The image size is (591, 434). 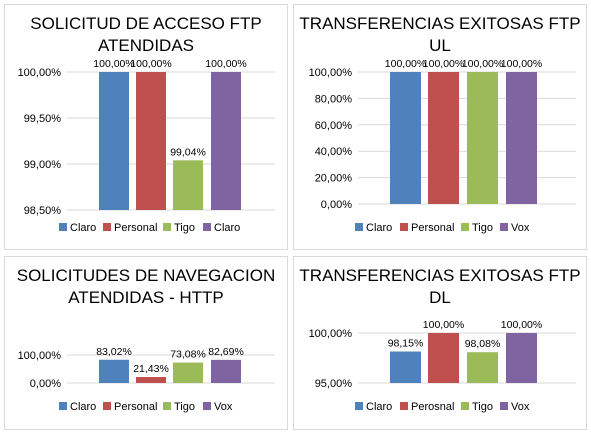 I want to click on y-tick-label: 60,00%, so click(x=334, y=126).